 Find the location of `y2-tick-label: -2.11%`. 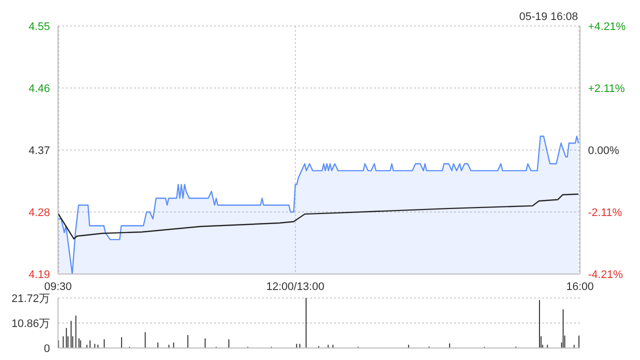

y2-tick-label: -2.11% is located at coordinates (605, 213).